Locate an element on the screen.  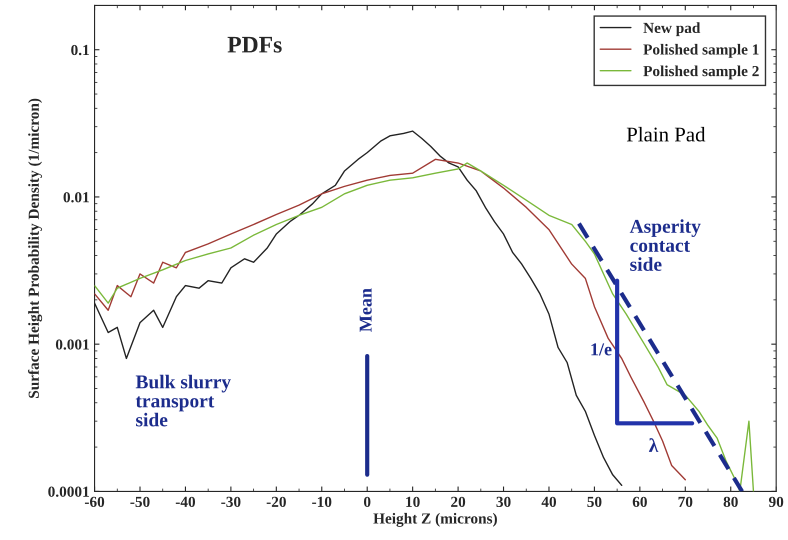
annotation: λ is located at coordinates (653, 445).